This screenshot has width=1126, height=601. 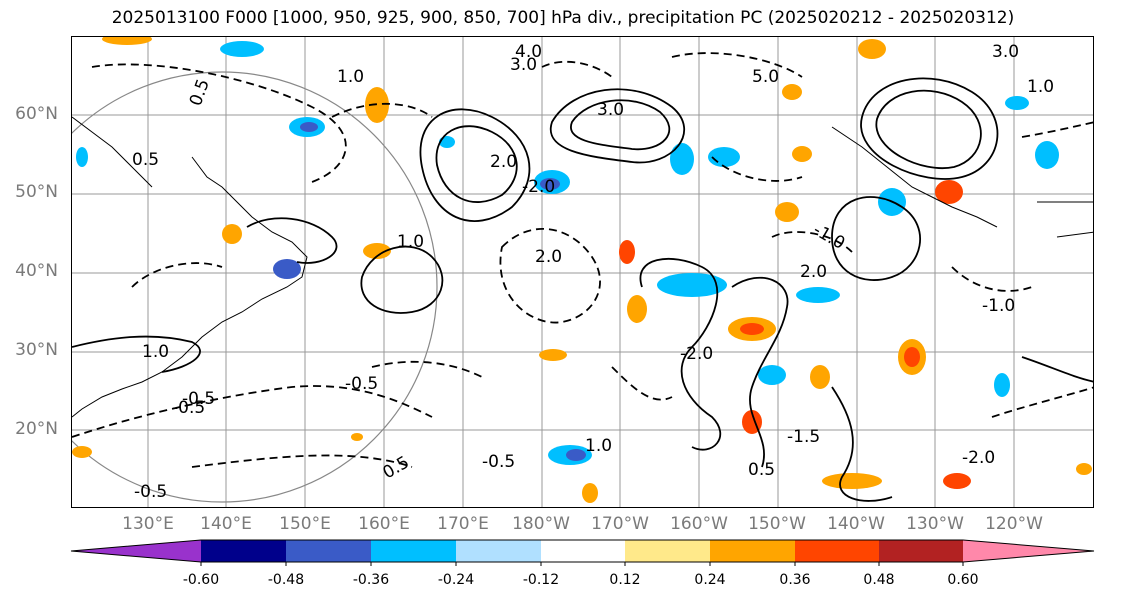 I want to click on colorbar-tick-label: -0.12, so click(x=541, y=580).